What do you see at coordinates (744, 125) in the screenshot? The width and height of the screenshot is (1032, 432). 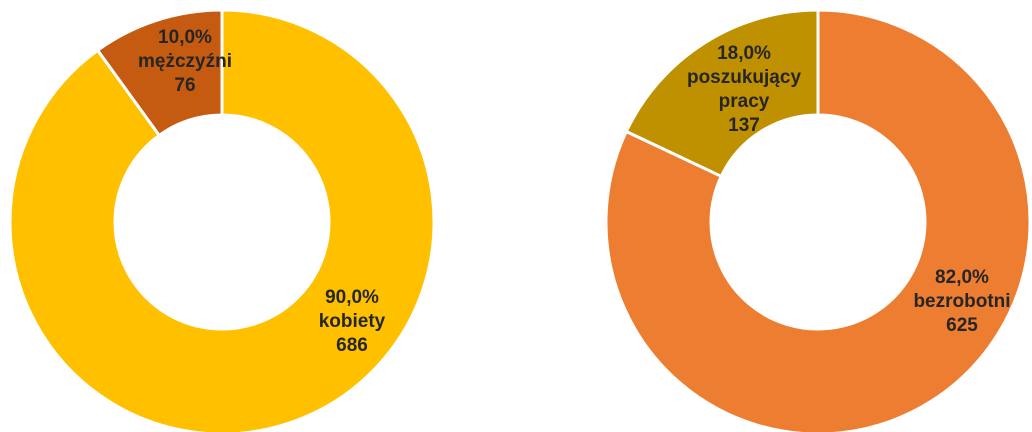 I see `value-label: 137` at bounding box center [744, 125].